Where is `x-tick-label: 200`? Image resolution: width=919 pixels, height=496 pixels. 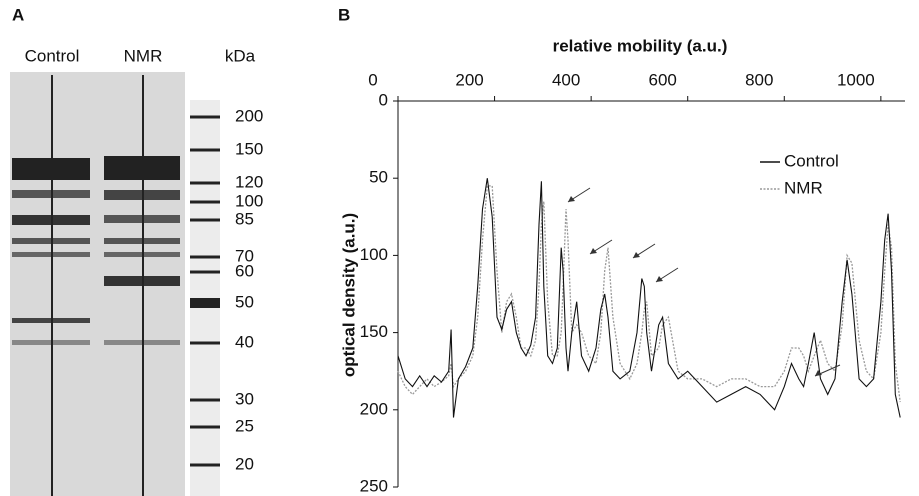
x-tick-label: 200 is located at coordinates (469, 79).